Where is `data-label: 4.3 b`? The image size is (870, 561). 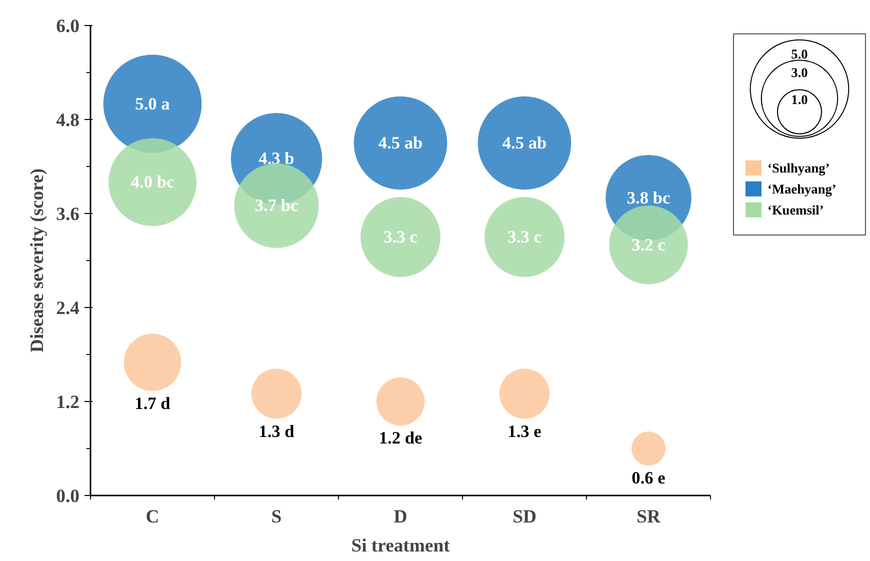 data-label: 4.3 b is located at coordinates (276, 158).